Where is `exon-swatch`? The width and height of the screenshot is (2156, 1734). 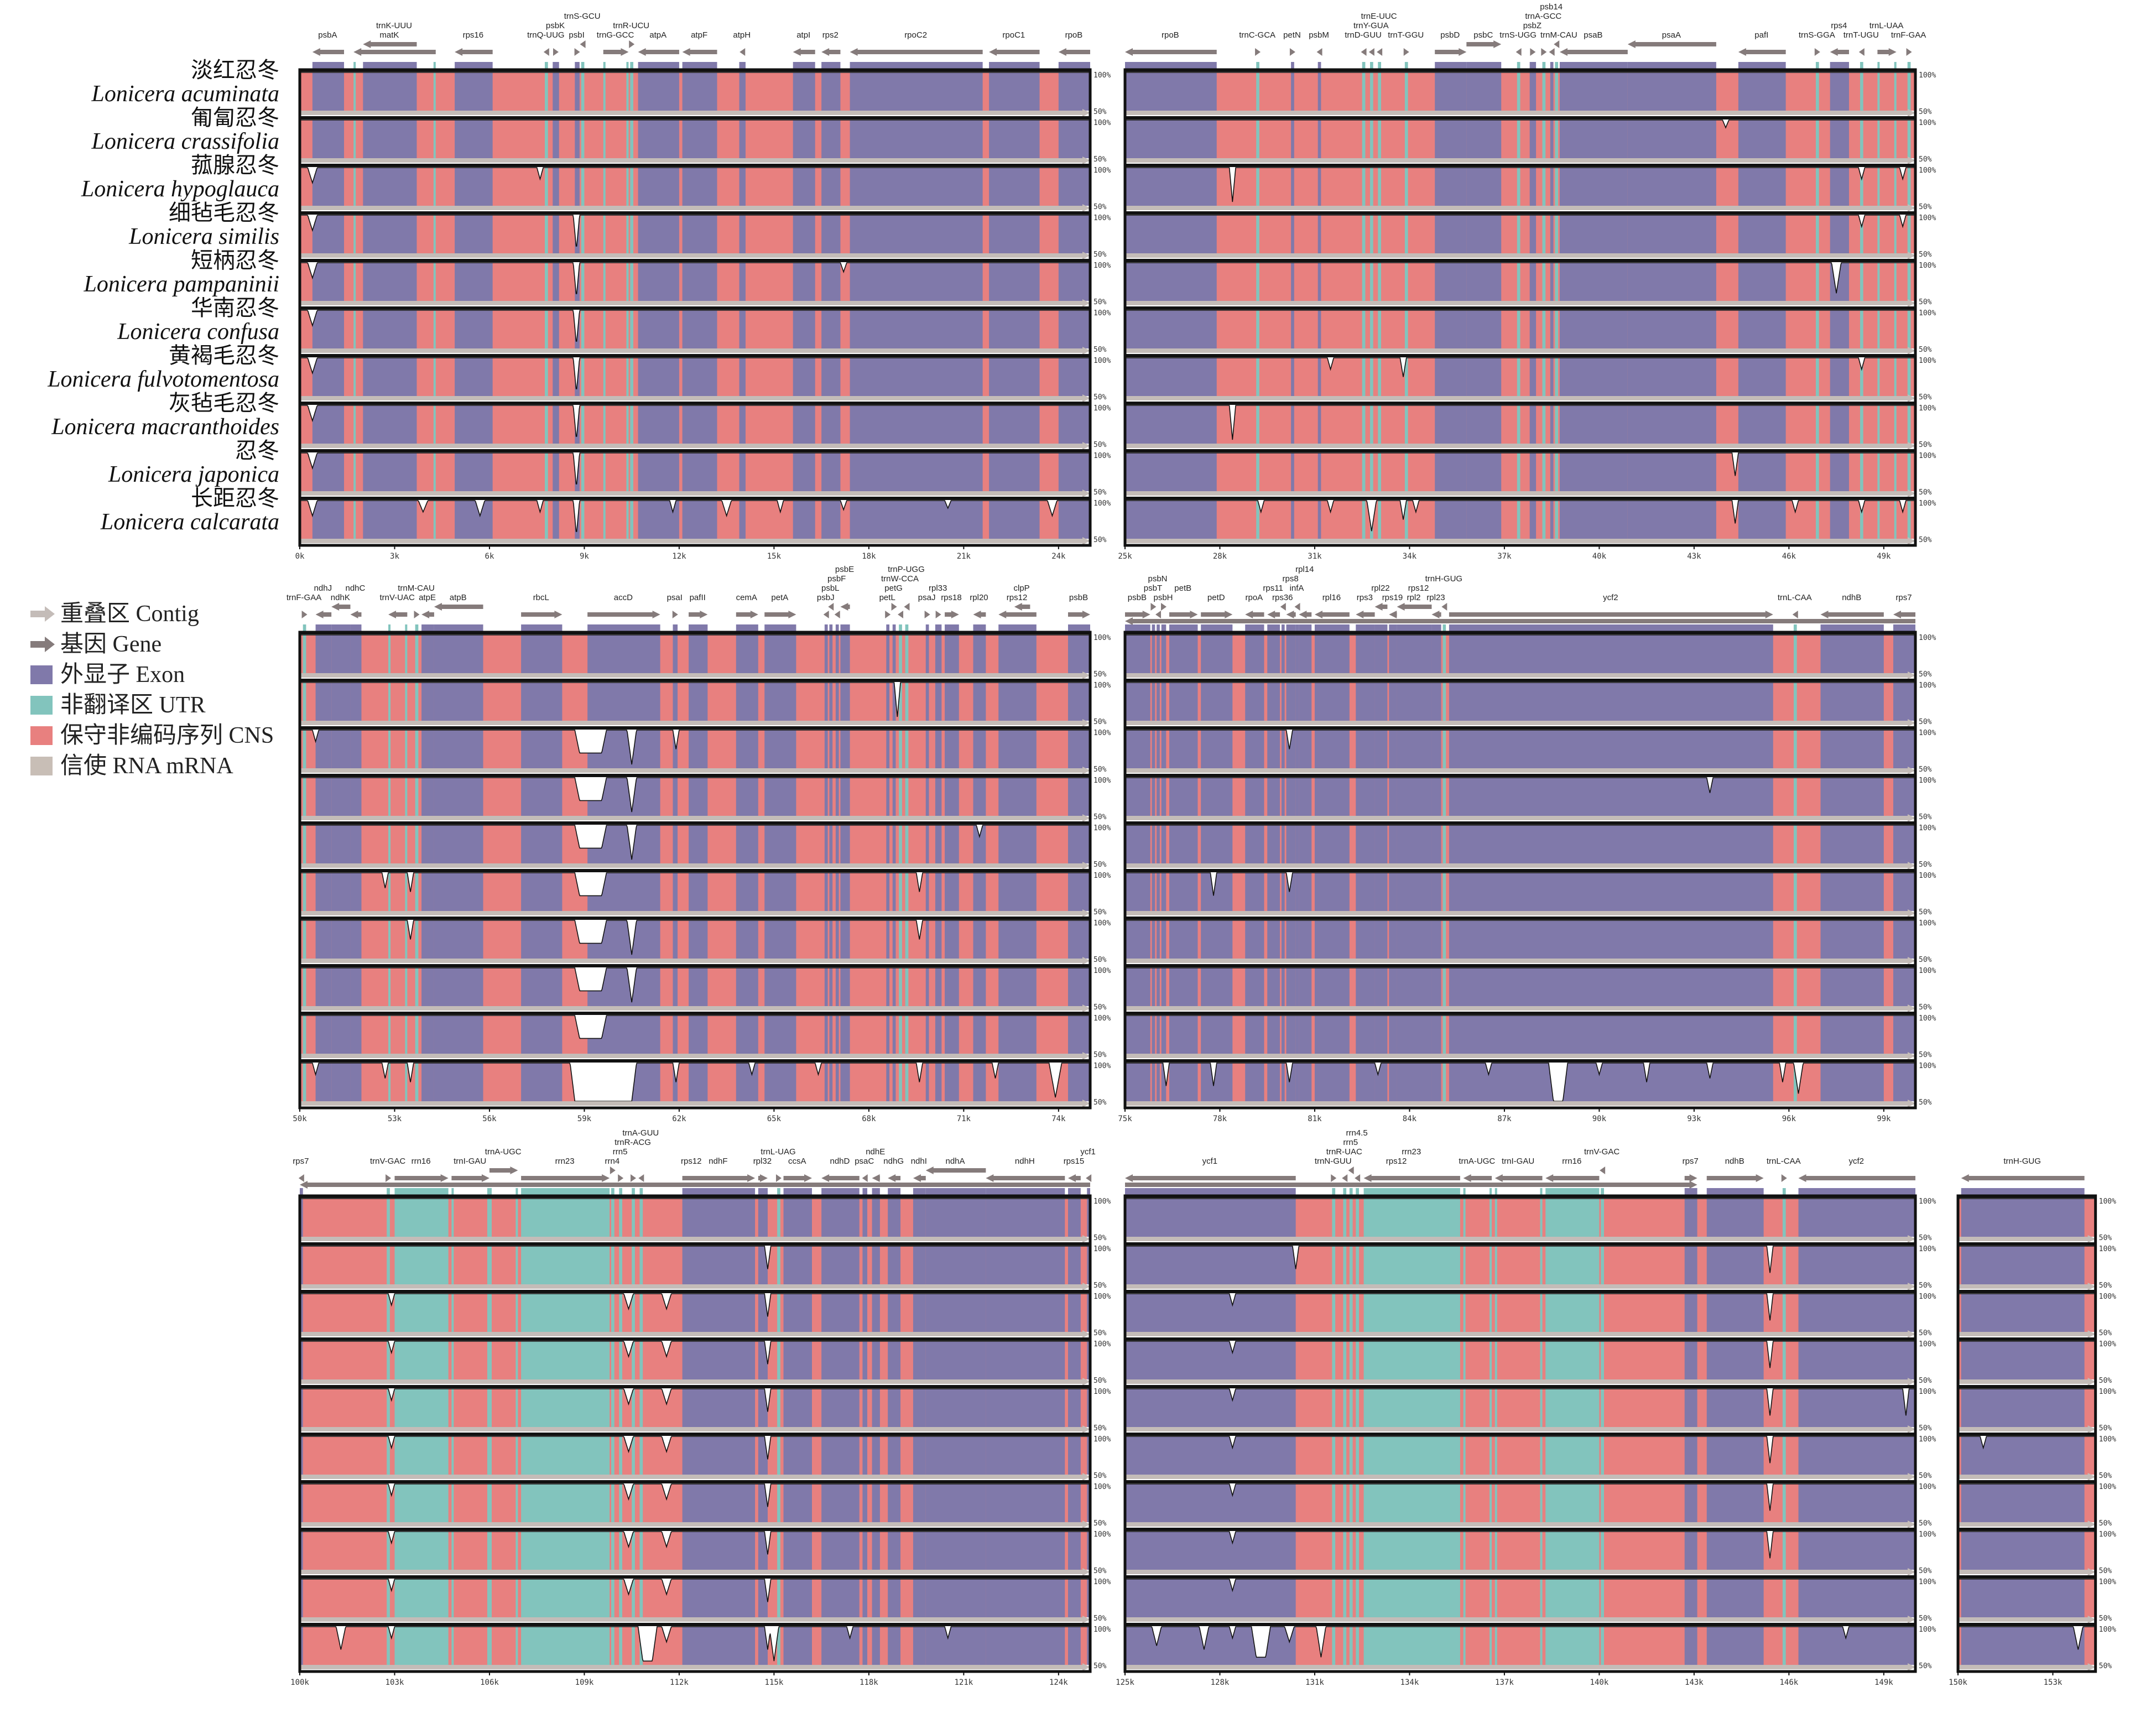 exon-swatch is located at coordinates (41, 675).